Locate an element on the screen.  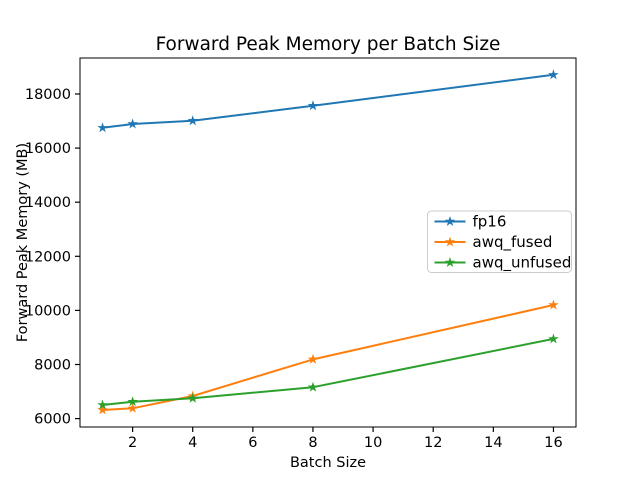
x-tick-label: 10 is located at coordinates (373, 443).